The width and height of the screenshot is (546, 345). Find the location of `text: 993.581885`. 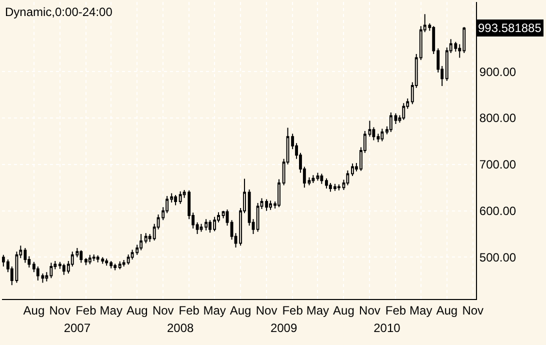

text: 993.581885 is located at coordinates (510, 28).